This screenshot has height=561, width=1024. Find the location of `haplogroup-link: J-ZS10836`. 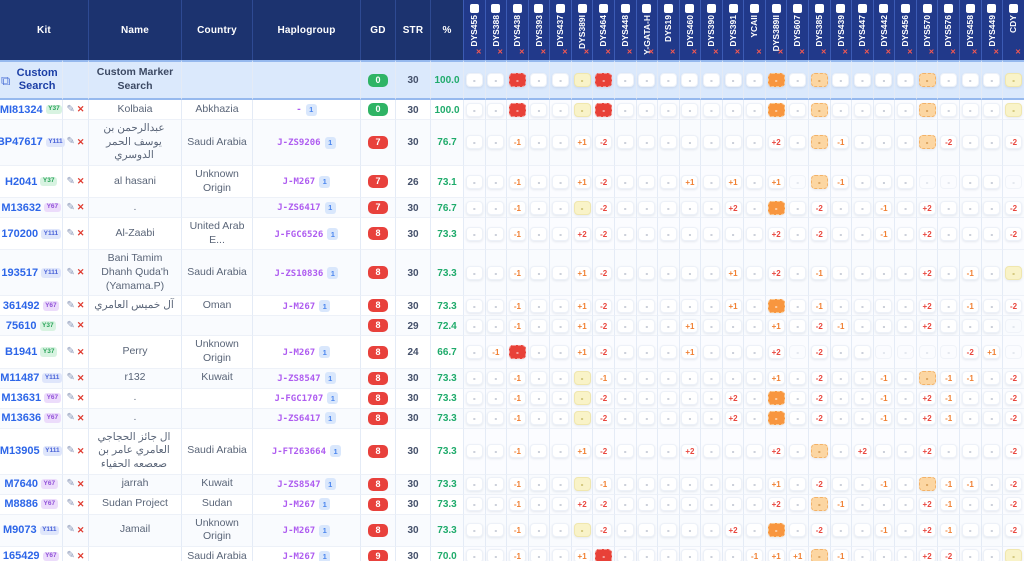

haplogroup-link: J-ZS10836 is located at coordinates (299, 273).